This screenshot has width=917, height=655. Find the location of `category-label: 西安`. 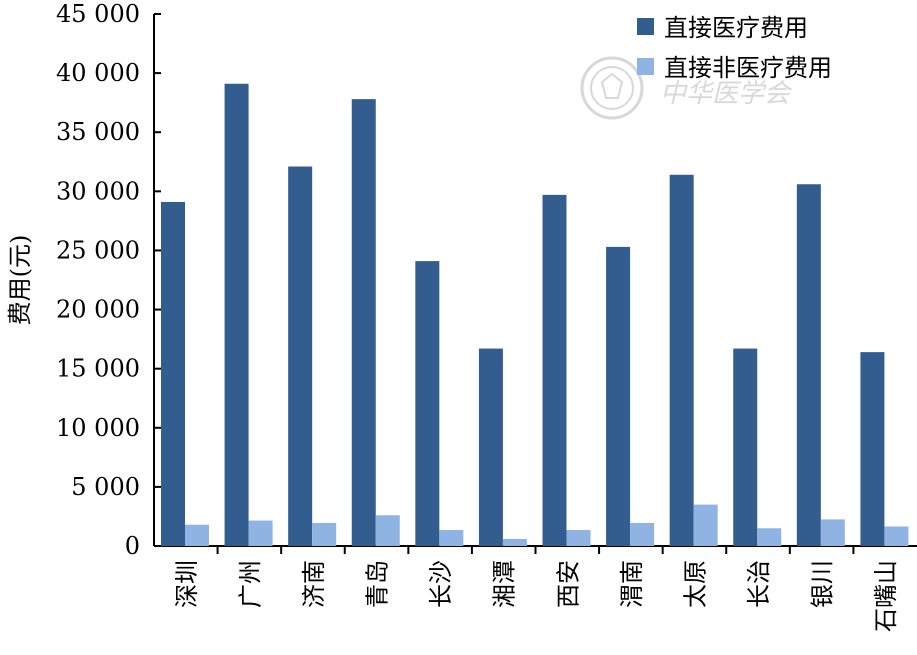

category-label: 西安 is located at coordinates (568, 584).